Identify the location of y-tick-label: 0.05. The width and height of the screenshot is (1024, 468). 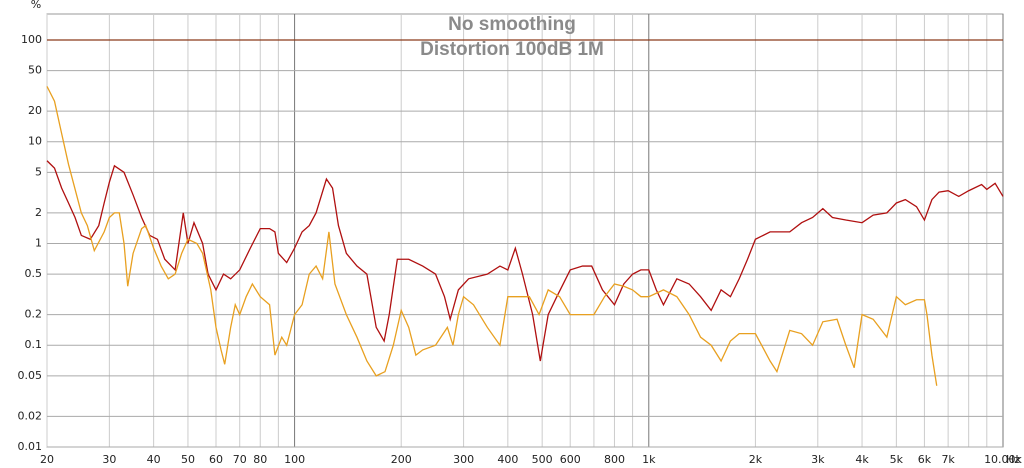
(30, 375).